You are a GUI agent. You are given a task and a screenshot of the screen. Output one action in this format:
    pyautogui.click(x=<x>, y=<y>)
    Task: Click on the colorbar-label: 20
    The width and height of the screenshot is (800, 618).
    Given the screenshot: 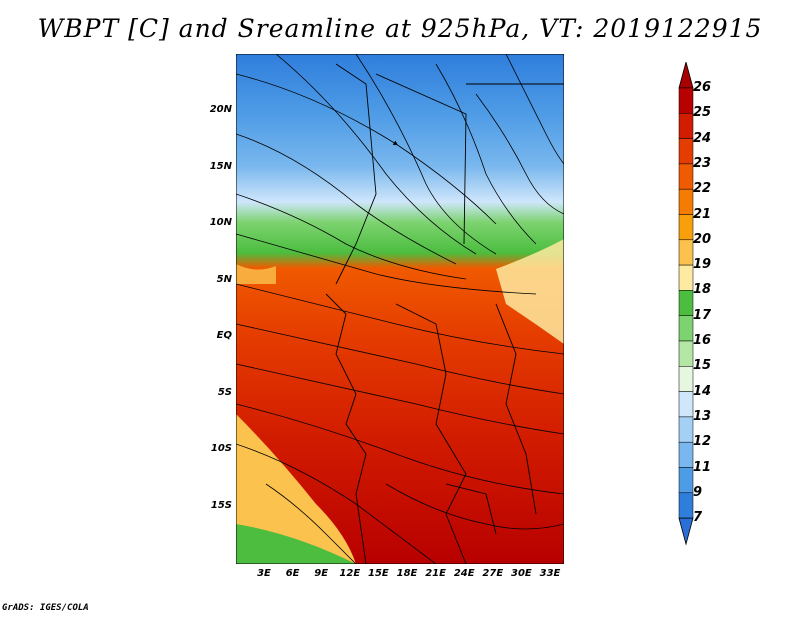 What is the action you would take?
    pyautogui.click(x=702, y=239)
    